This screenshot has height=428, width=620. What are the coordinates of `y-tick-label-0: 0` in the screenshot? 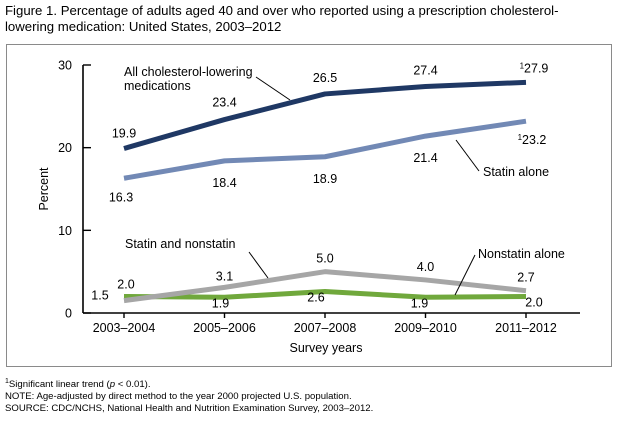 It's located at (68, 314).